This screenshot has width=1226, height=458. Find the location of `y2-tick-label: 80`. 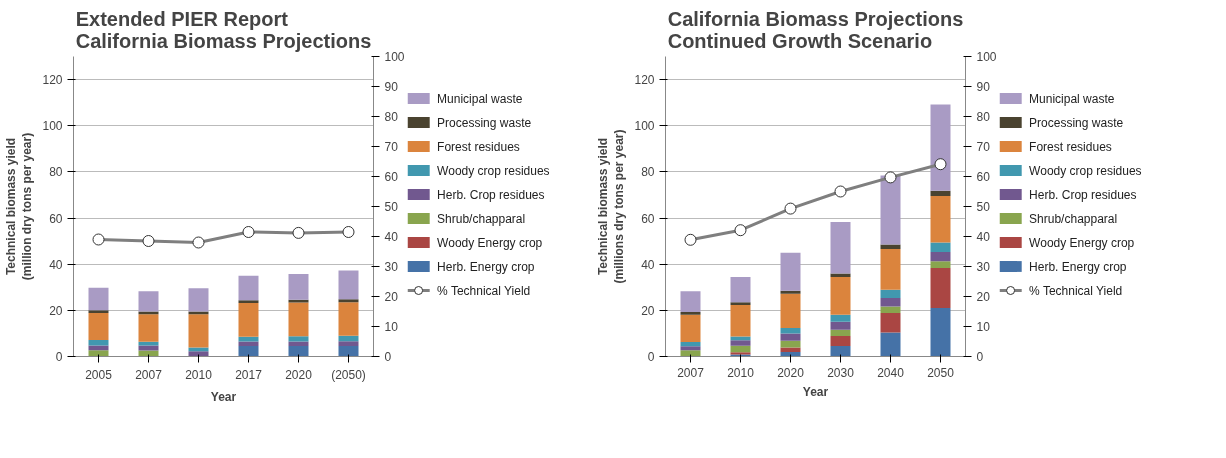

y2-tick-label: 80 is located at coordinates (983, 117).